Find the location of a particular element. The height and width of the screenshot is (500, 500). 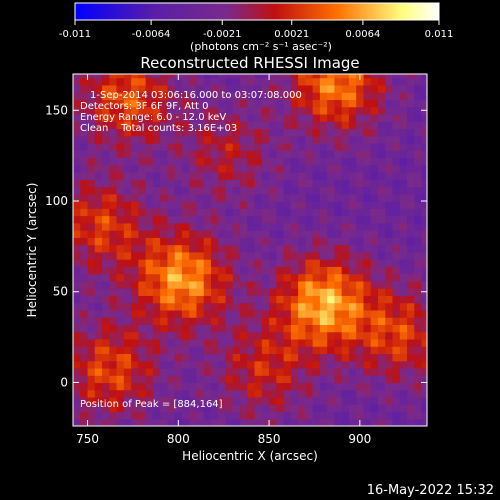

energy-range-annotation: Energy Range: 6.0 - 12.0 keV is located at coordinates (153, 117).